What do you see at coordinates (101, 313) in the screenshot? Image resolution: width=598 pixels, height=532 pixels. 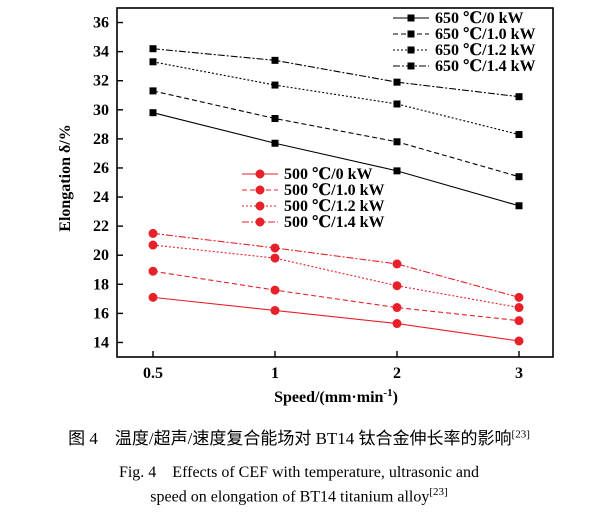 I see `y-tick-label-16: 16` at bounding box center [101, 313].